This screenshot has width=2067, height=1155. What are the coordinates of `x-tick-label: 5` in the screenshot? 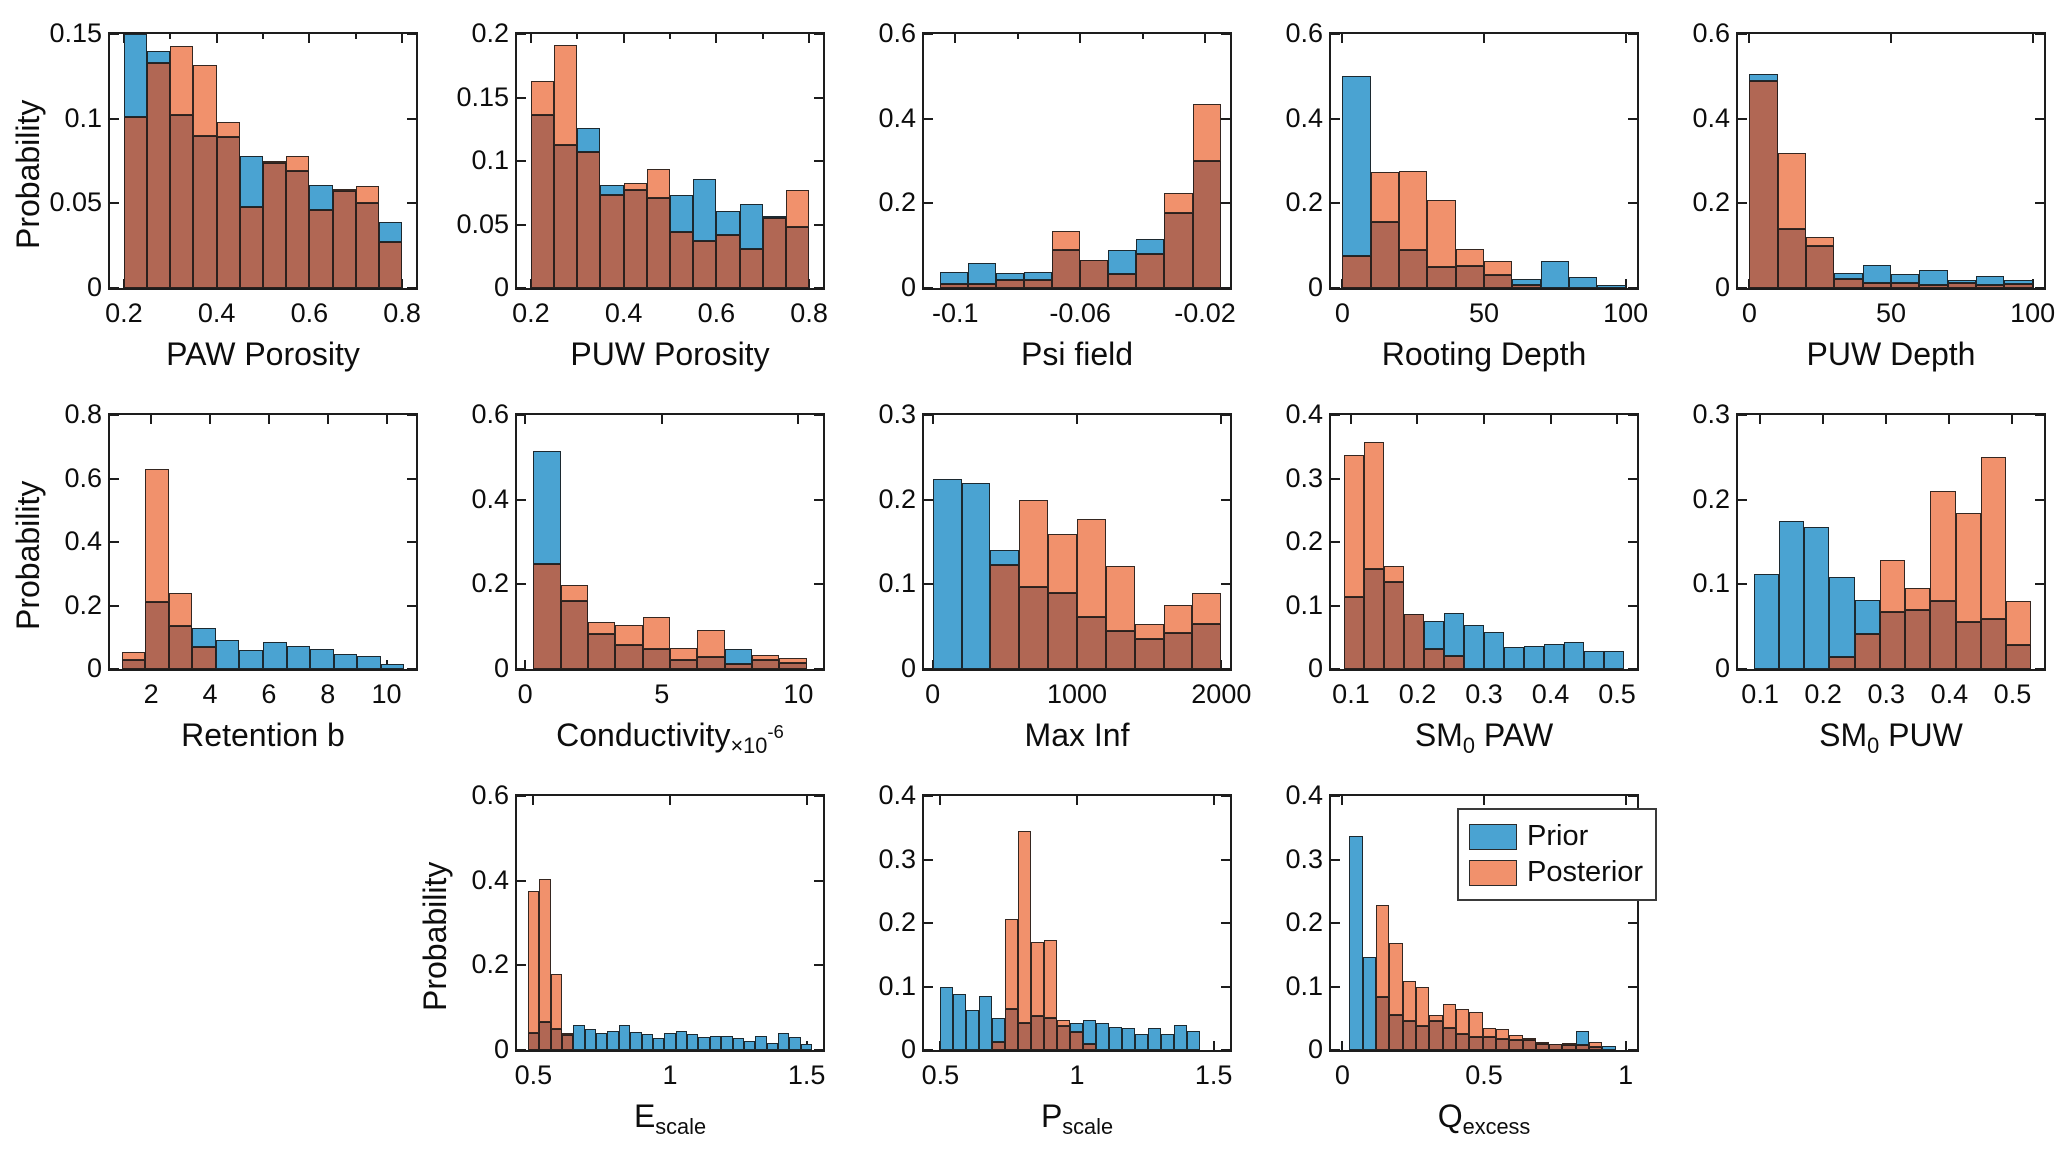 It's located at (662, 694).